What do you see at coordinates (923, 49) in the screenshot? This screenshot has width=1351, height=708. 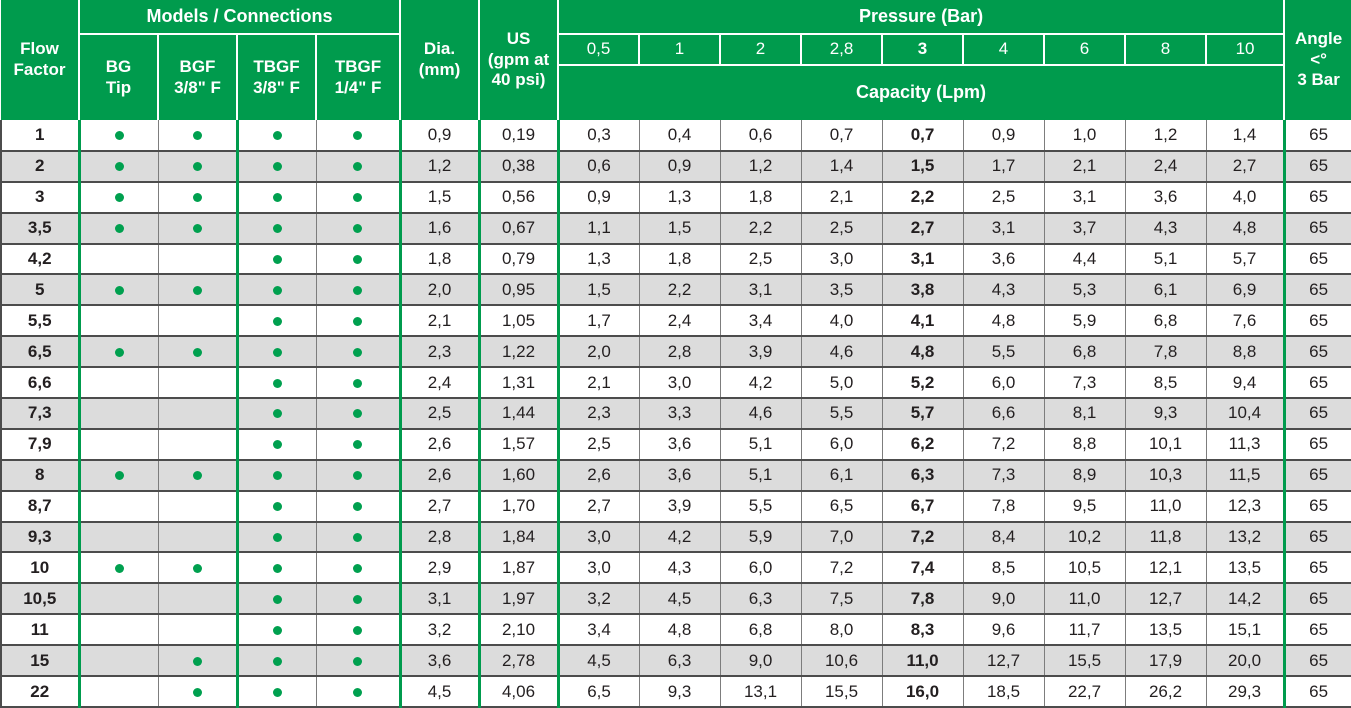 I see `header-pressure-3: 3` at bounding box center [923, 49].